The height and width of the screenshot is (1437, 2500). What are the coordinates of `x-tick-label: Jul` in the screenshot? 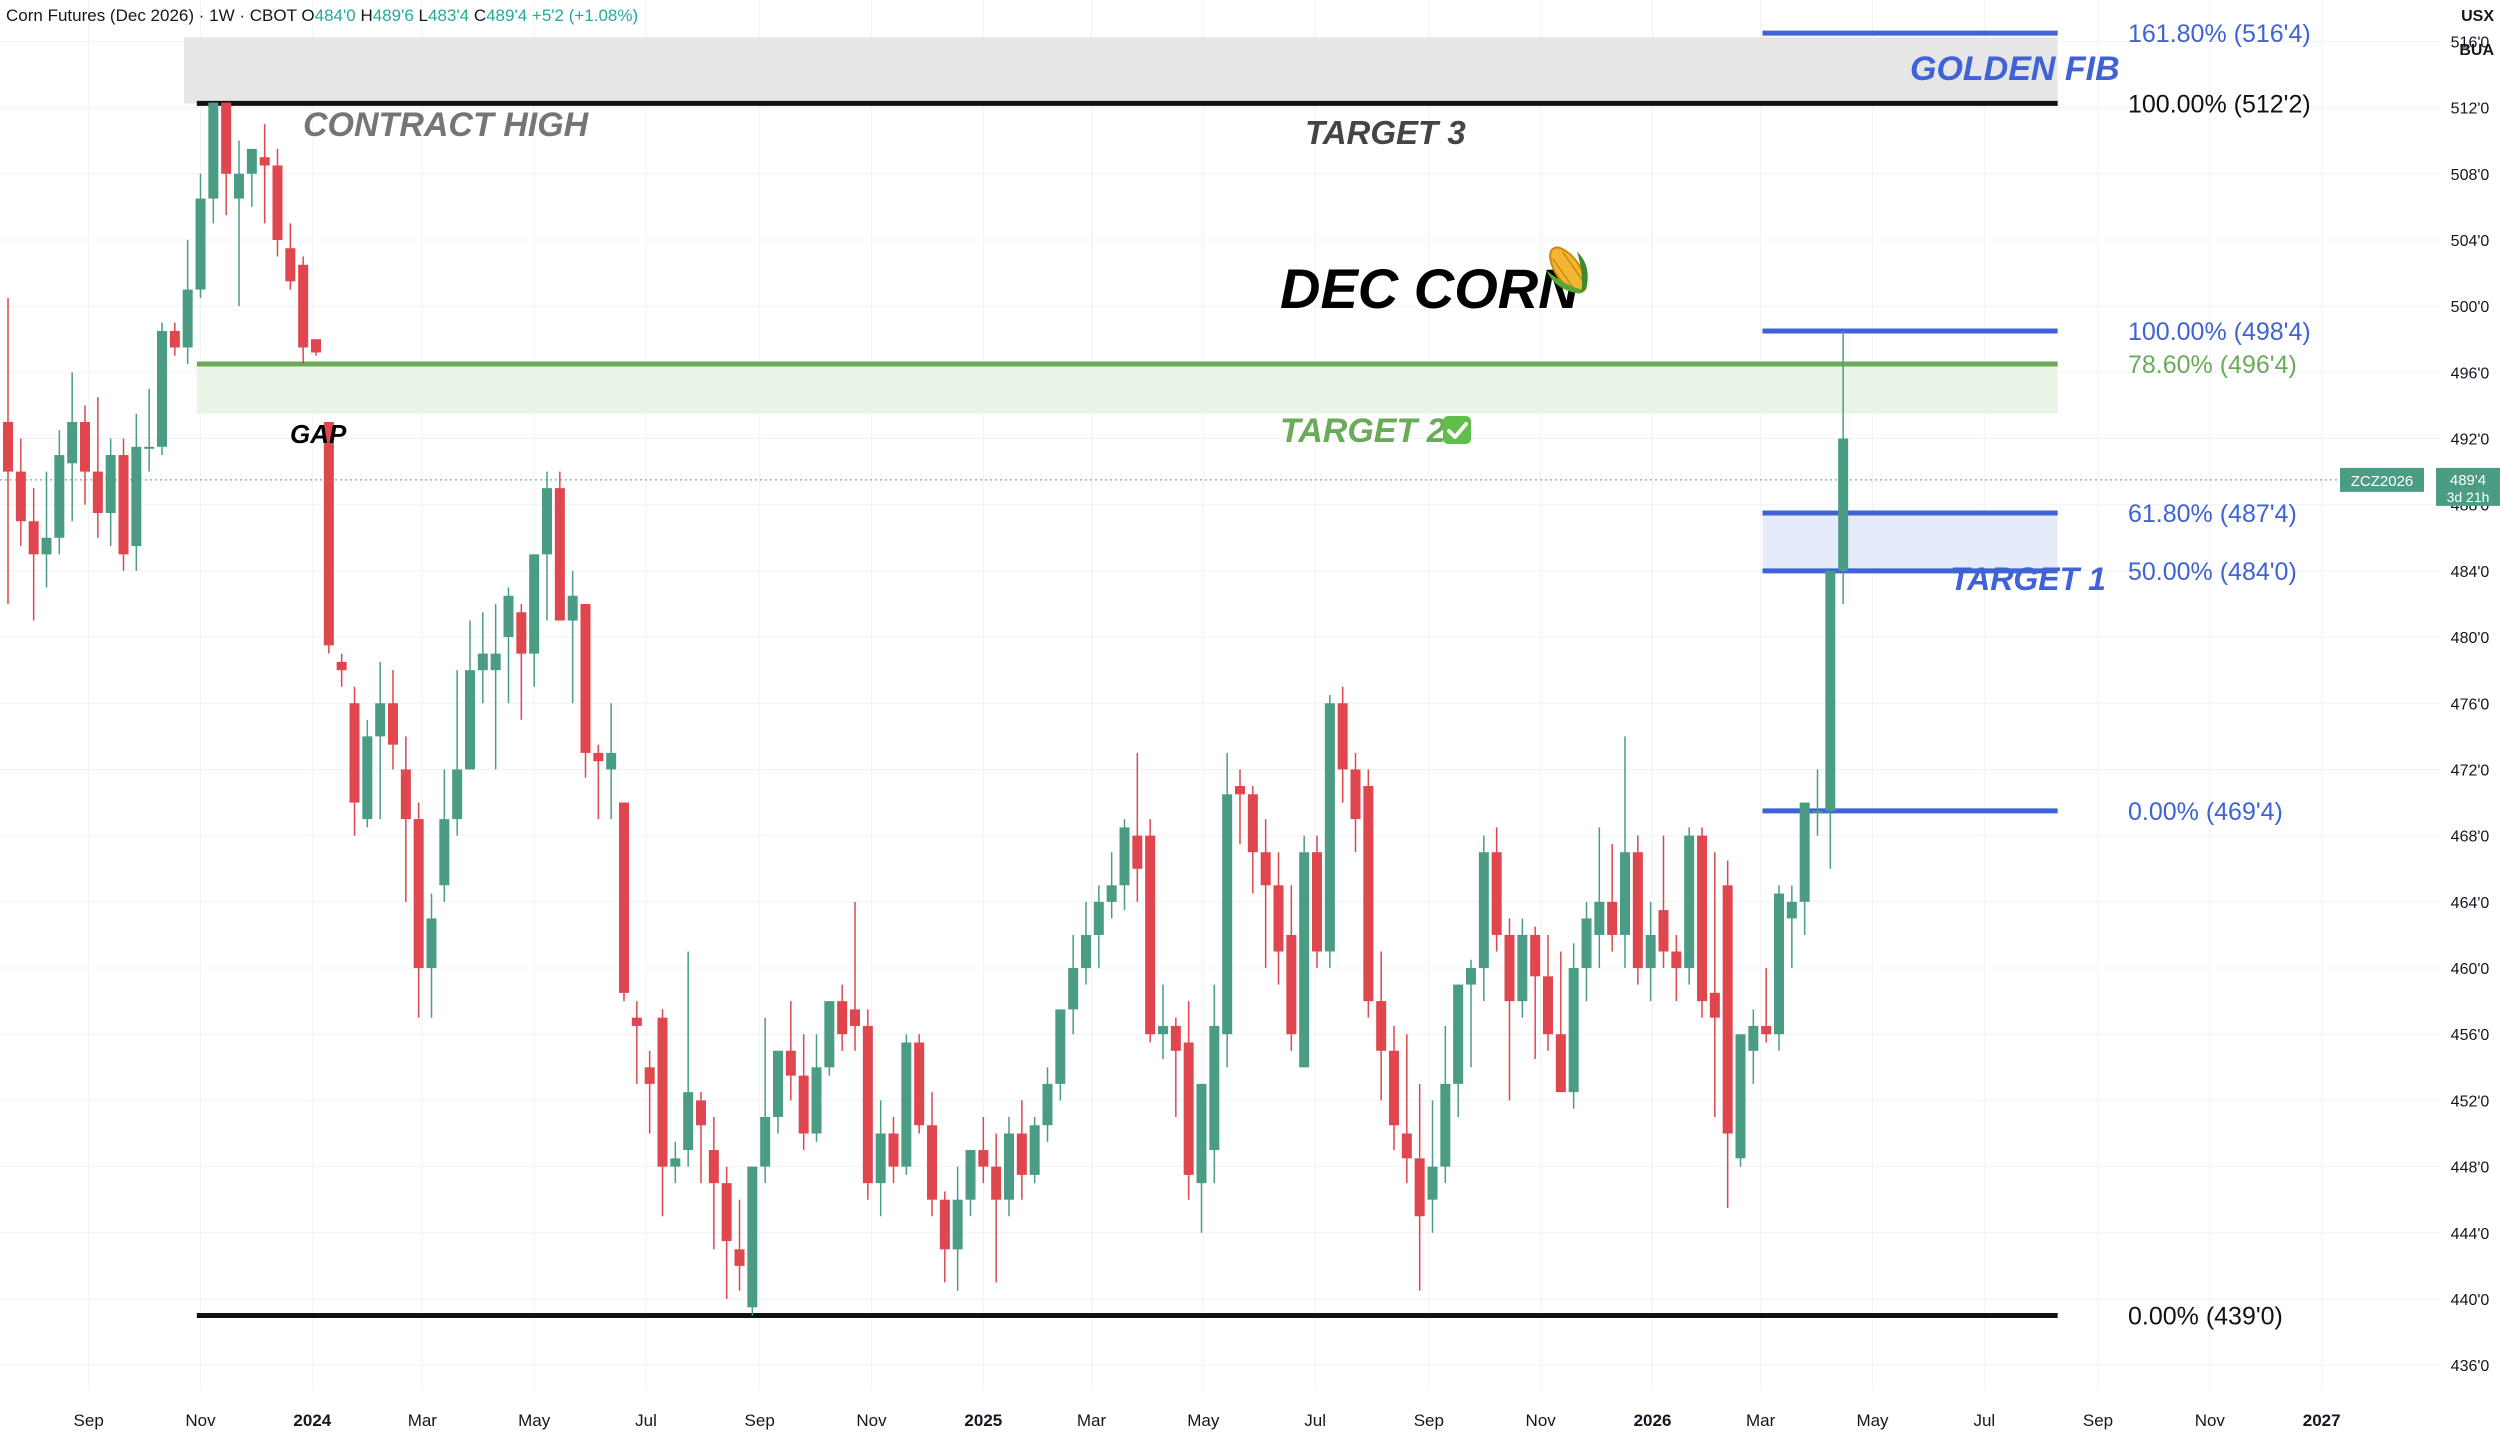 It's located at (646, 1420).